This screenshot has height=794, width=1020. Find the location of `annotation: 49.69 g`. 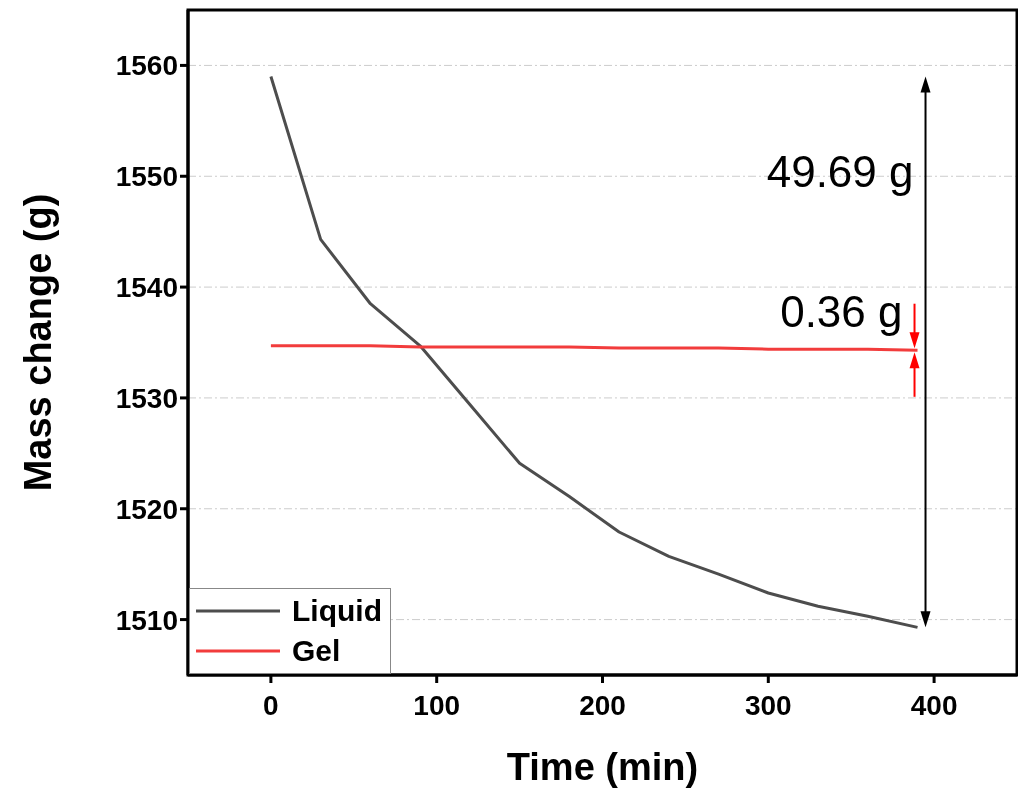

annotation: 49.69 g is located at coordinates (840, 172).